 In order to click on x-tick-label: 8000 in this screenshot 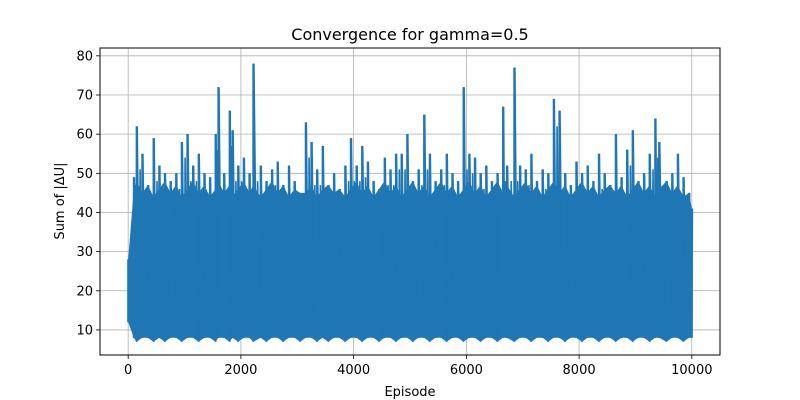, I will do `click(579, 370)`.